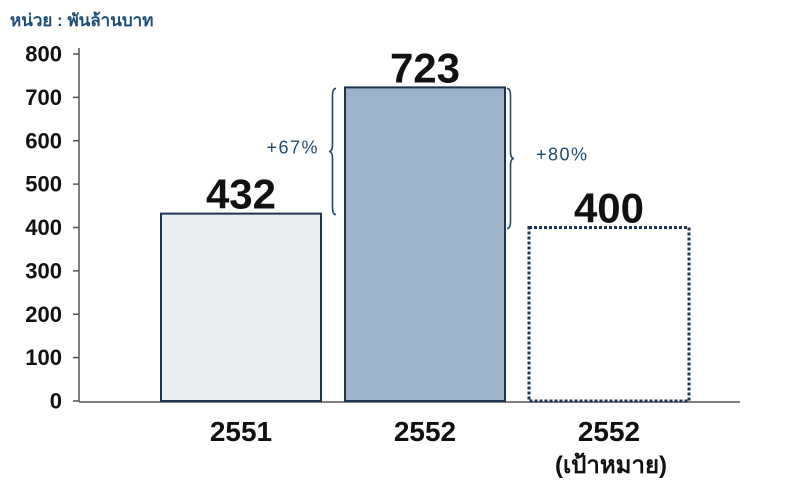 This screenshot has height=482, width=792. I want to click on y-tick-label: 400, so click(43, 227).